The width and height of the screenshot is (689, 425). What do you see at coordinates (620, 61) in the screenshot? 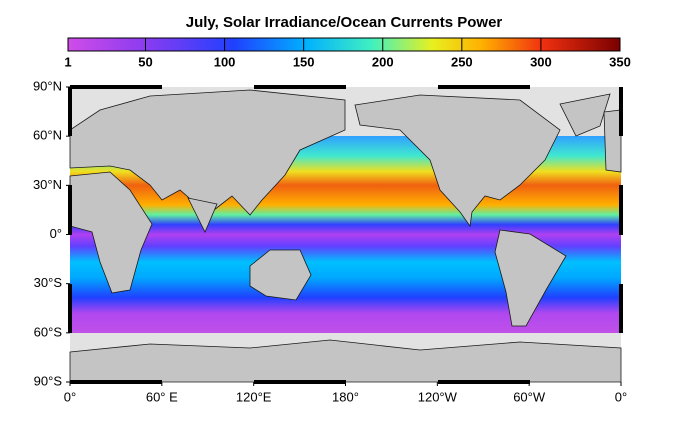
I see `colorbar-tick-label: 350` at bounding box center [620, 61].